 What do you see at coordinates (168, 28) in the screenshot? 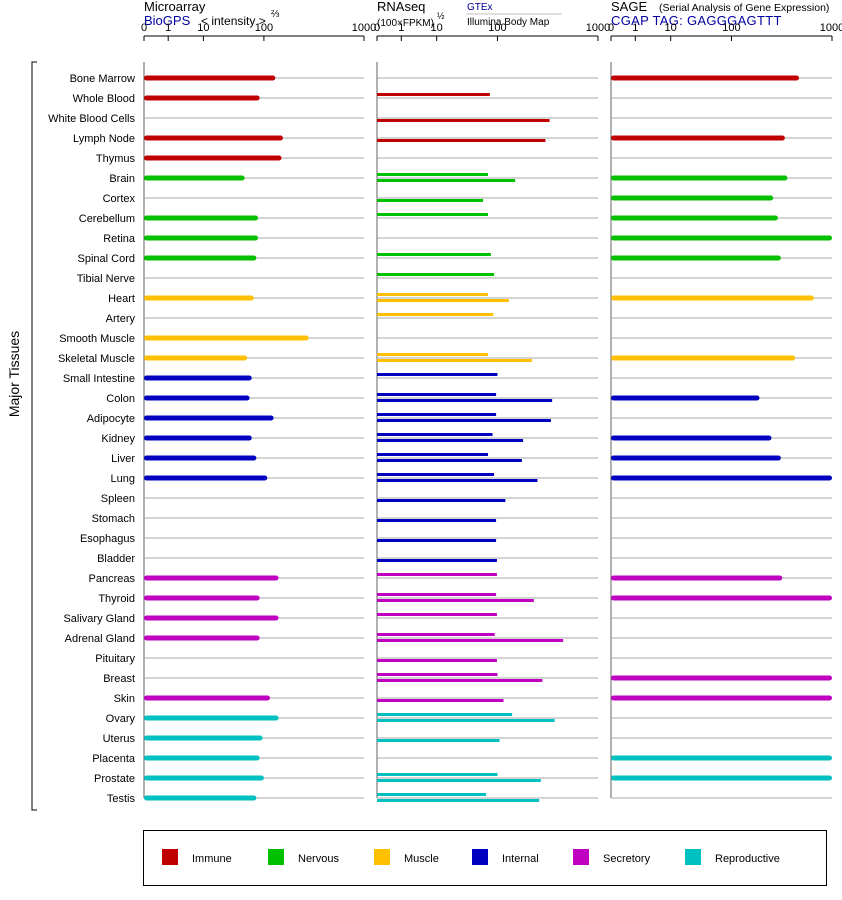
I see `x-tick-label: 1` at bounding box center [168, 28].